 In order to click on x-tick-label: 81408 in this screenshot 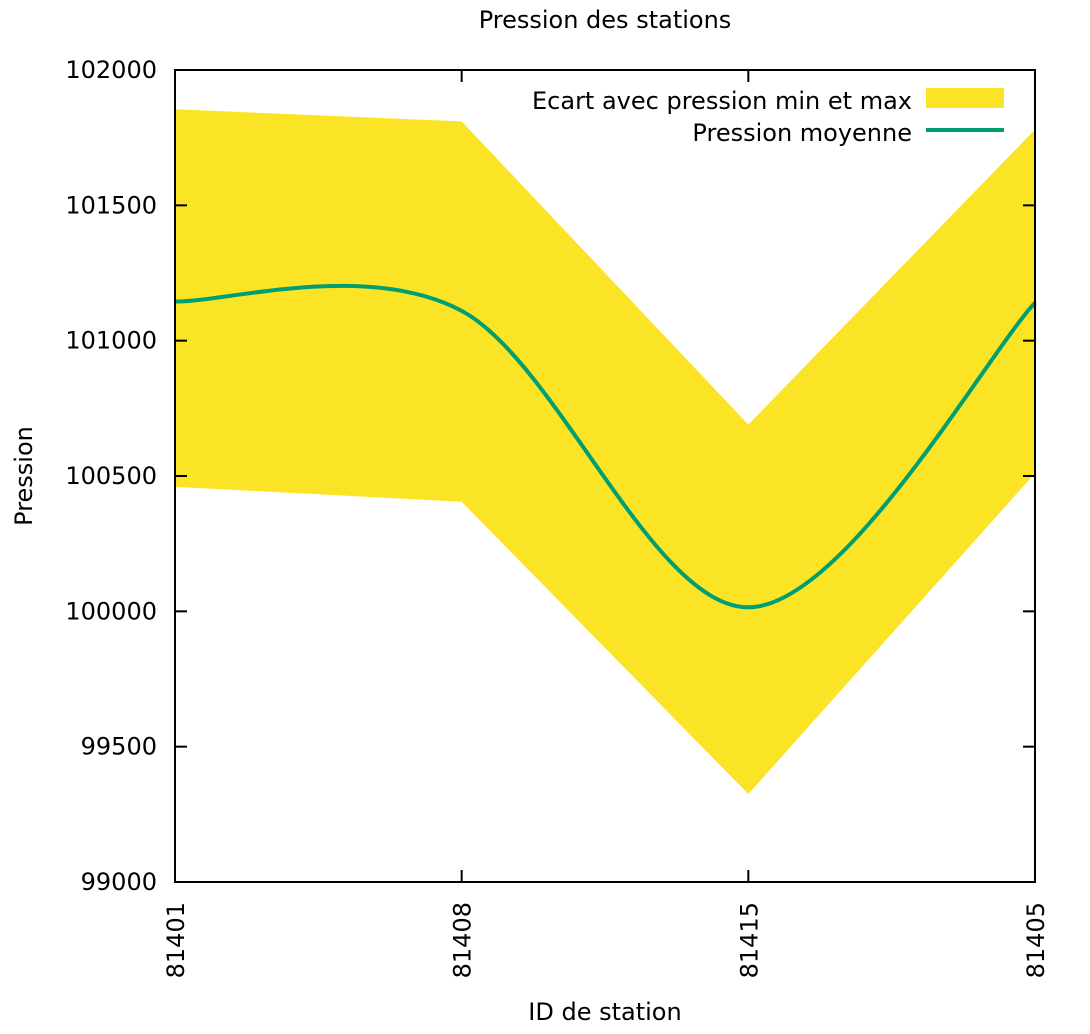, I will do `click(463, 940)`.